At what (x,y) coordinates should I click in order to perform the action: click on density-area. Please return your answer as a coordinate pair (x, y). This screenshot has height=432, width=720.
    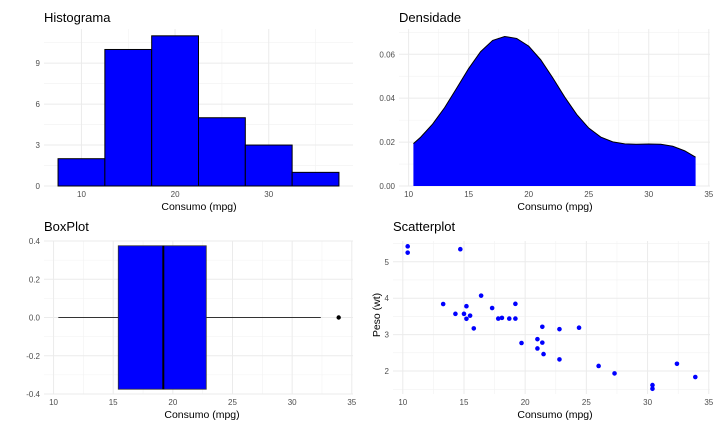
    Looking at the image, I should click on (554, 111).